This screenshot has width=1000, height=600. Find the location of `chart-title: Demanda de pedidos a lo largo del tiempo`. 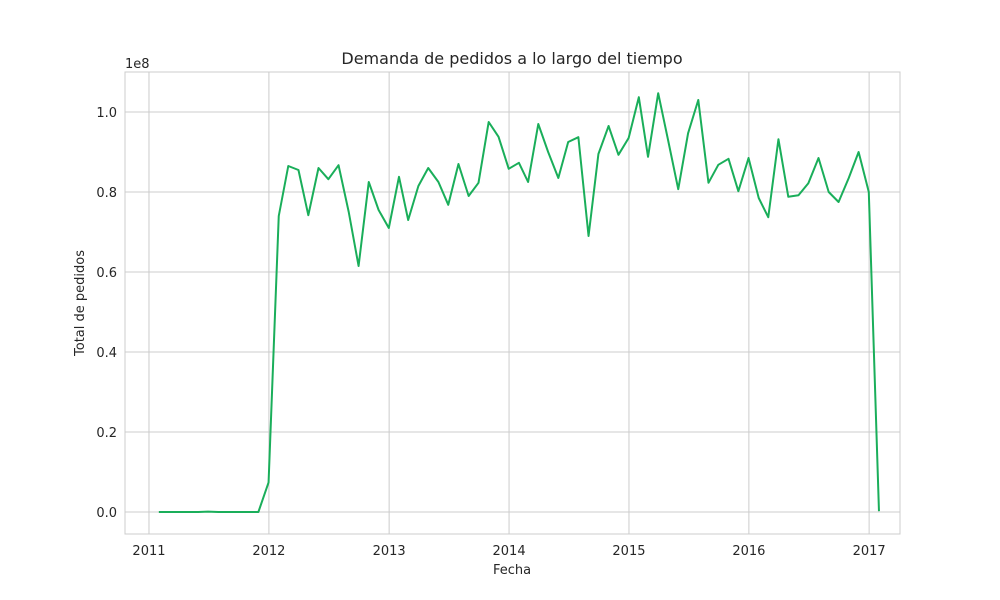

chart-title: Demanda de pedidos a lo largo del tiempo is located at coordinates (511, 58).